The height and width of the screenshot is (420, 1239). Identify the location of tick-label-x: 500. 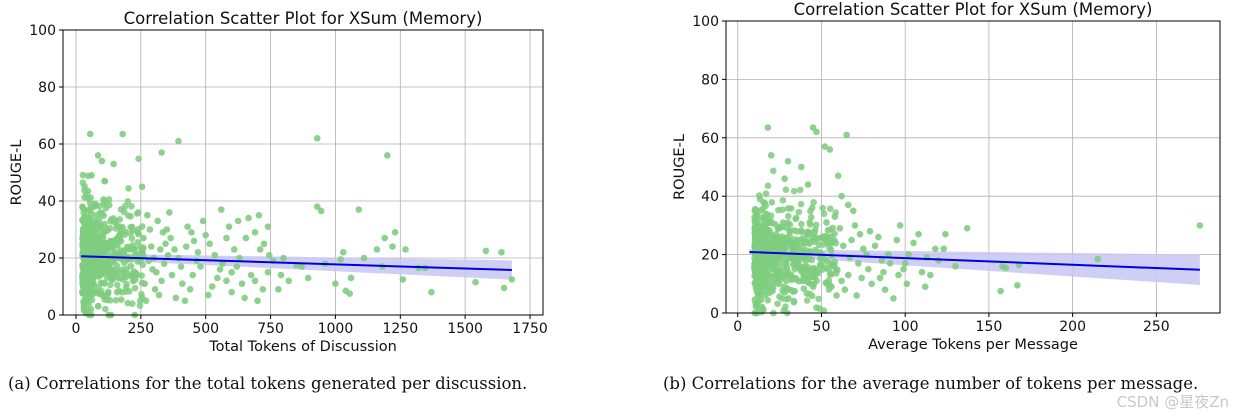
(205, 329).